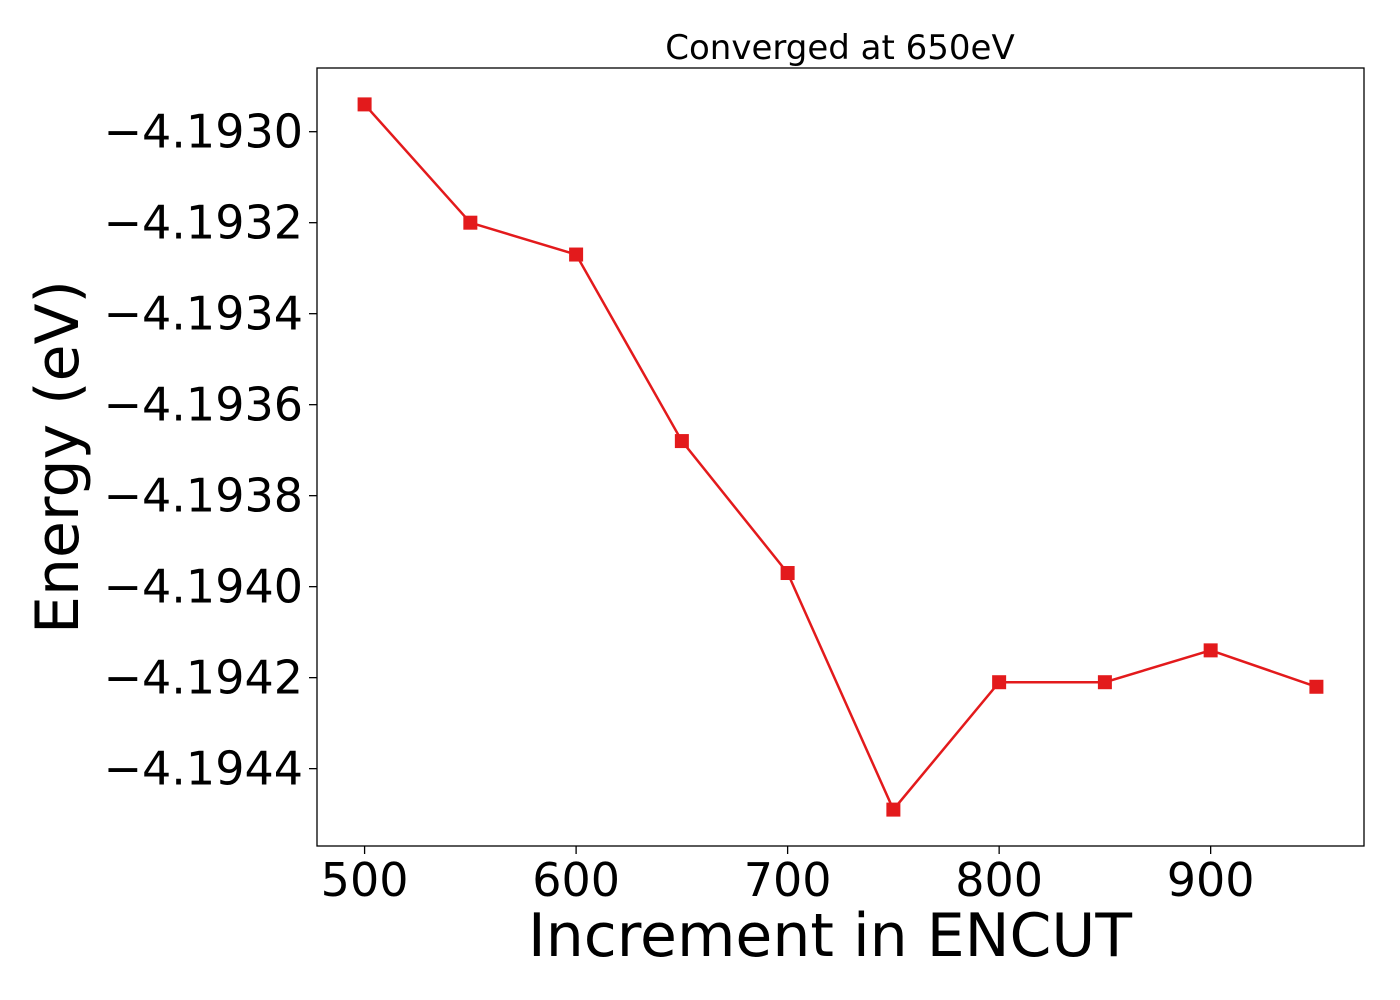 The height and width of the screenshot is (1000, 1400). What do you see at coordinates (204, 405) in the screenshot?
I see `y-tick-label: −4.1936` at bounding box center [204, 405].